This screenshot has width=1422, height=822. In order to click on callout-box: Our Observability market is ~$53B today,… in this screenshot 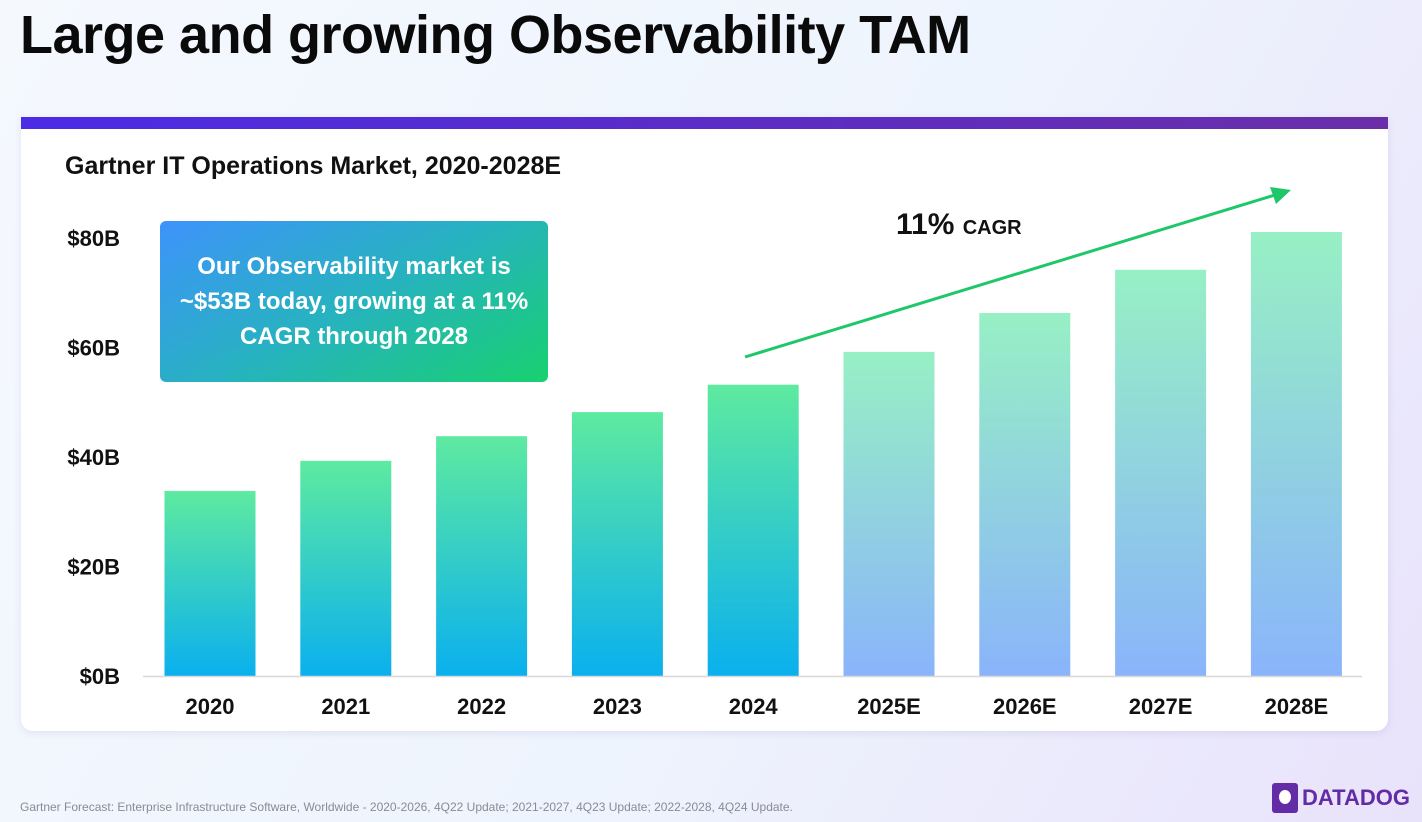, I will do `click(354, 301)`.